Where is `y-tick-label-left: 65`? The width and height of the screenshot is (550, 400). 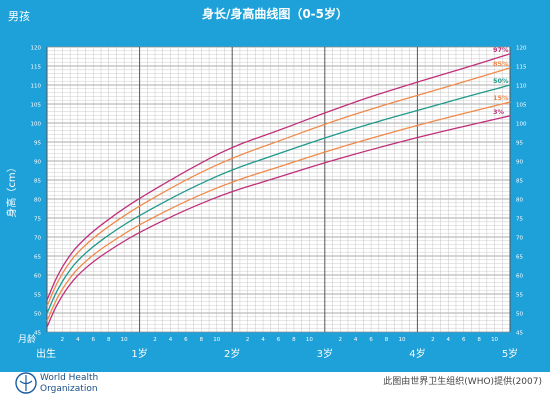 y-tick-label-left: 65 is located at coordinates (37, 258).